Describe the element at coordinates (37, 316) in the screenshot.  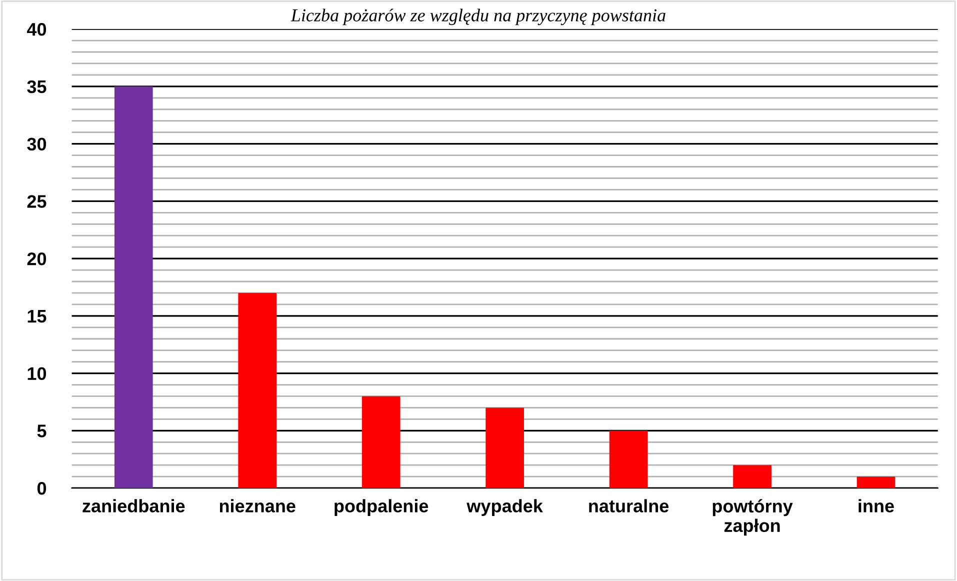
I see `y-tick-label: 15` at that location.